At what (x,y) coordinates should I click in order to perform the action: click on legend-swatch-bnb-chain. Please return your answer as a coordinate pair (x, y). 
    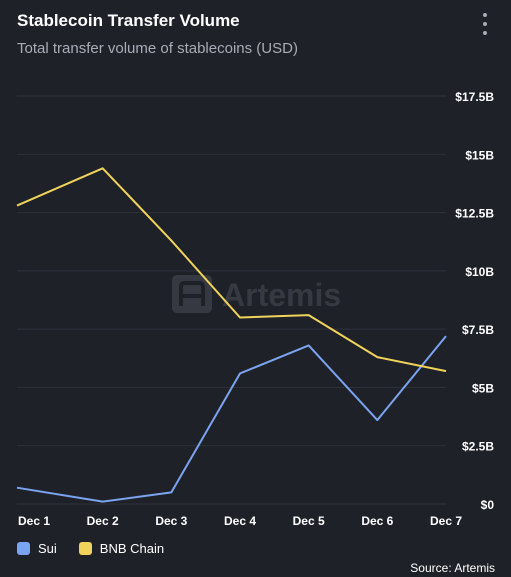
    Looking at the image, I should click on (85, 548).